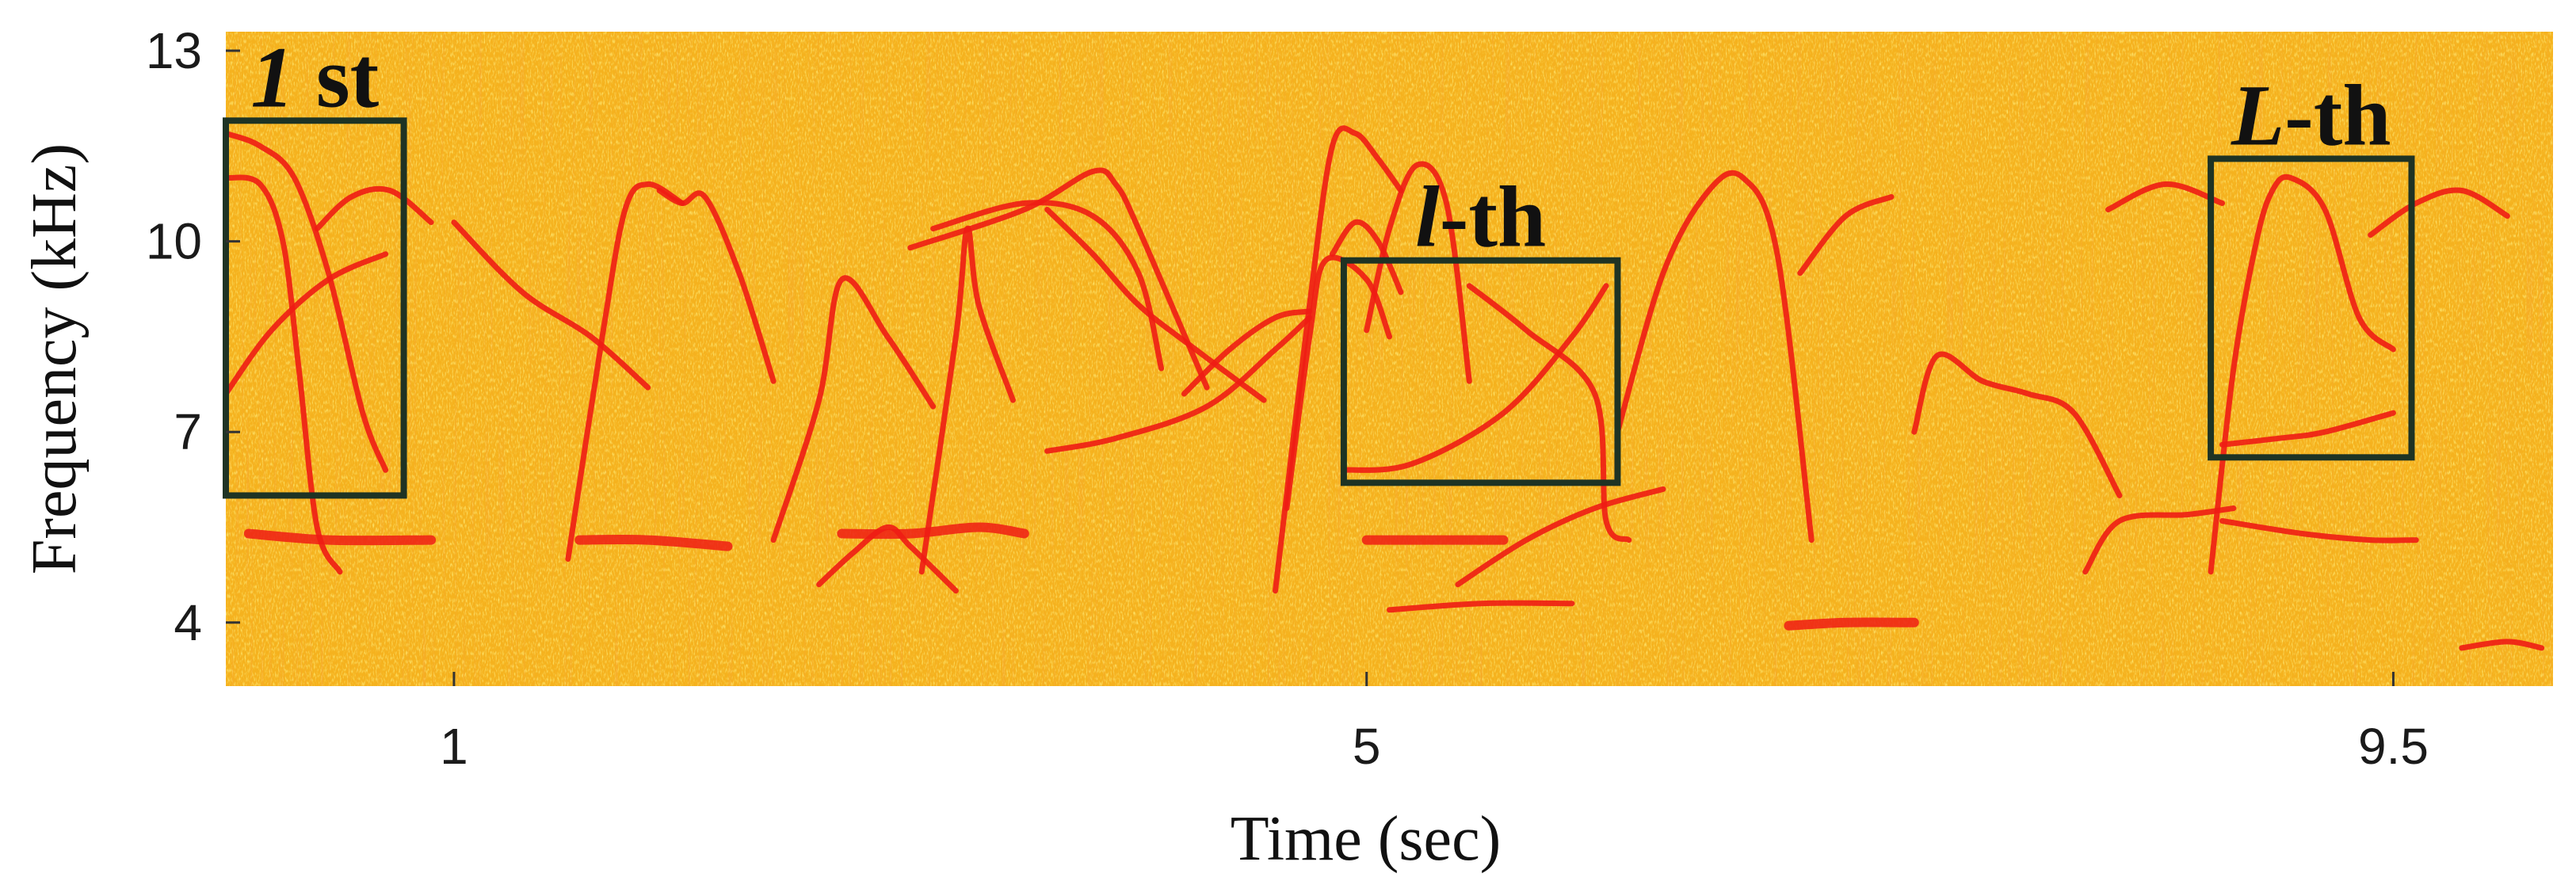 Image resolution: width=2576 pixels, height=881 pixels. I want to click on annotation-label-suffix: st, so click(336, 77).